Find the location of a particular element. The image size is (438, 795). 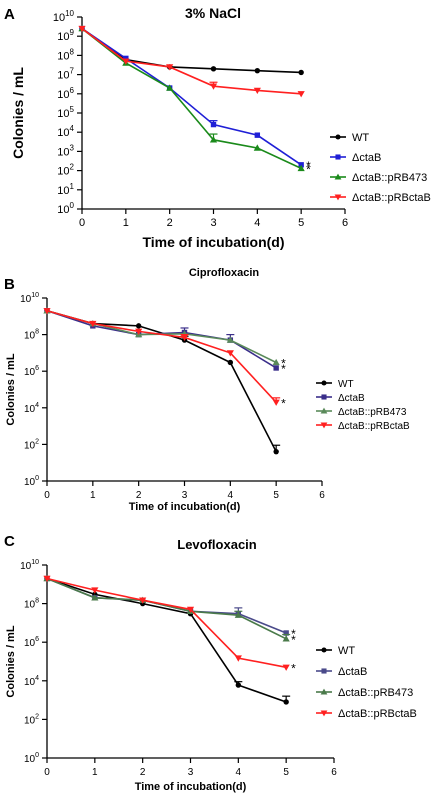

x-tick-label: 6 is located at coordinates (345, 223).